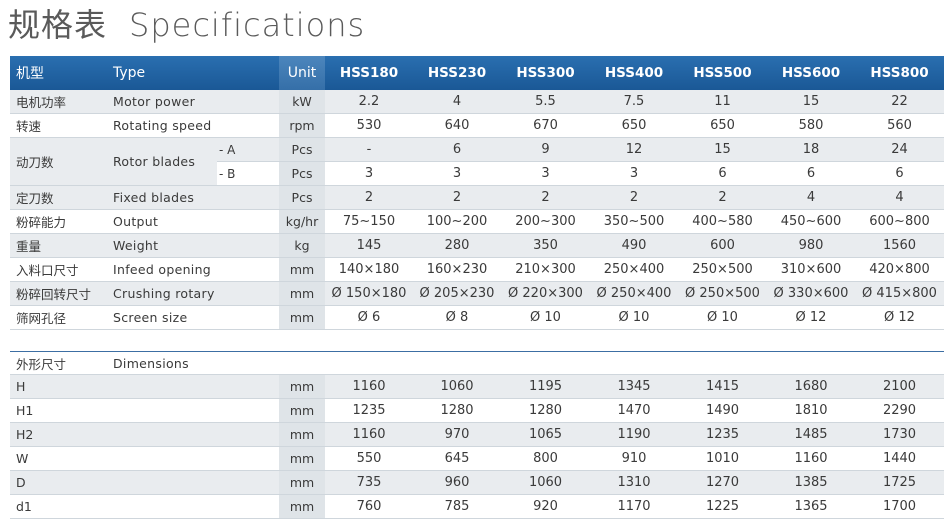  What do you see at coordinates (58, 363) in the screenshot?
I see `dimensions-label-zh: 外形尺寸` at bounding box center [58, 363].